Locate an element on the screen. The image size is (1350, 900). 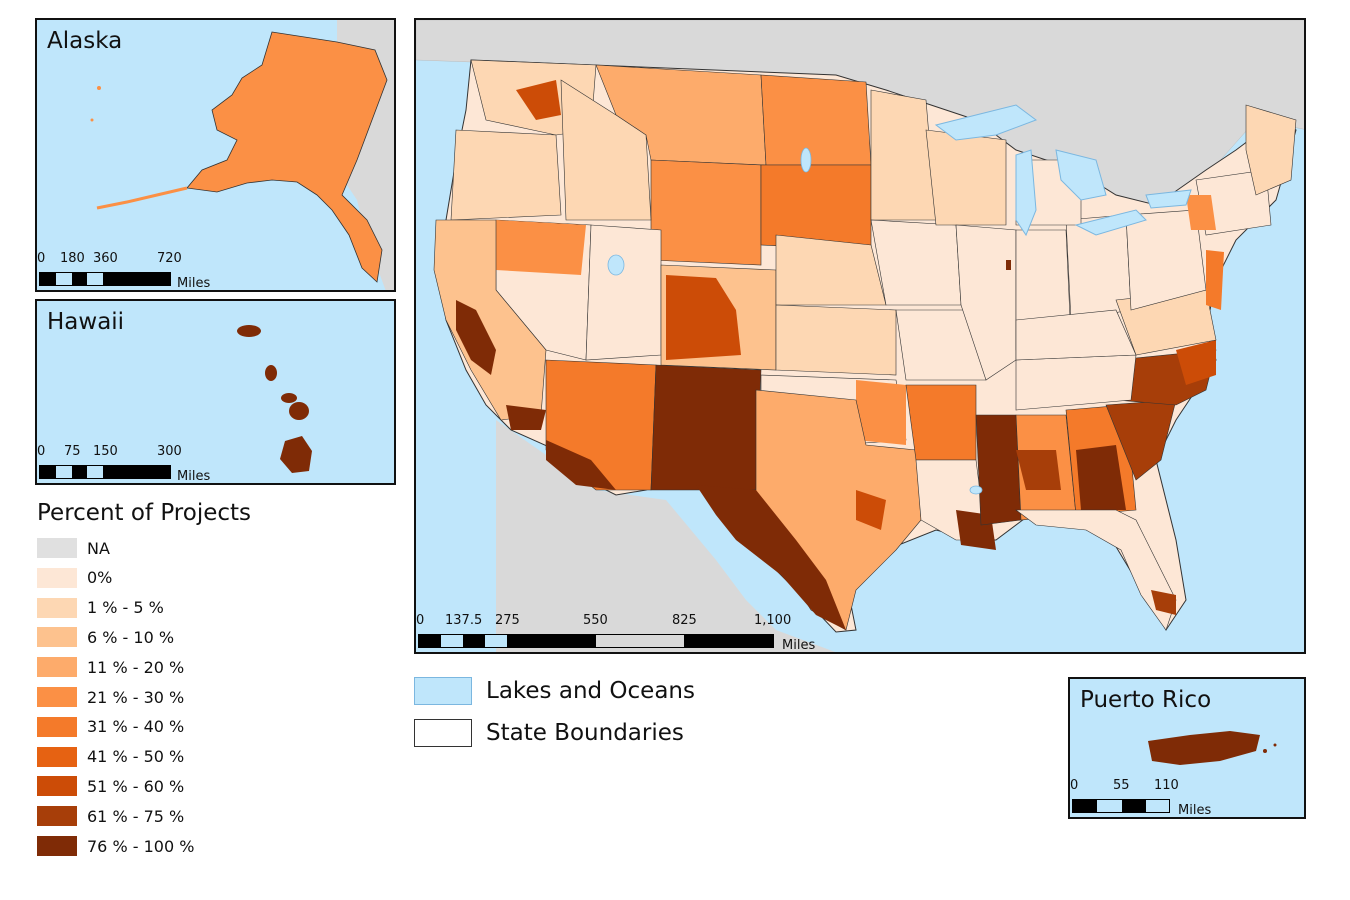
legend-item: 6 % - 10 % is located at coordinates (105, 637).